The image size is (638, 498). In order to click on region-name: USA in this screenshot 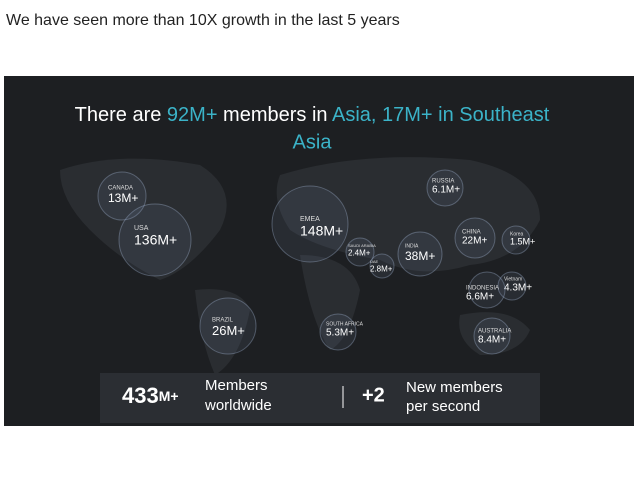, I will do `click(141, 228)`.